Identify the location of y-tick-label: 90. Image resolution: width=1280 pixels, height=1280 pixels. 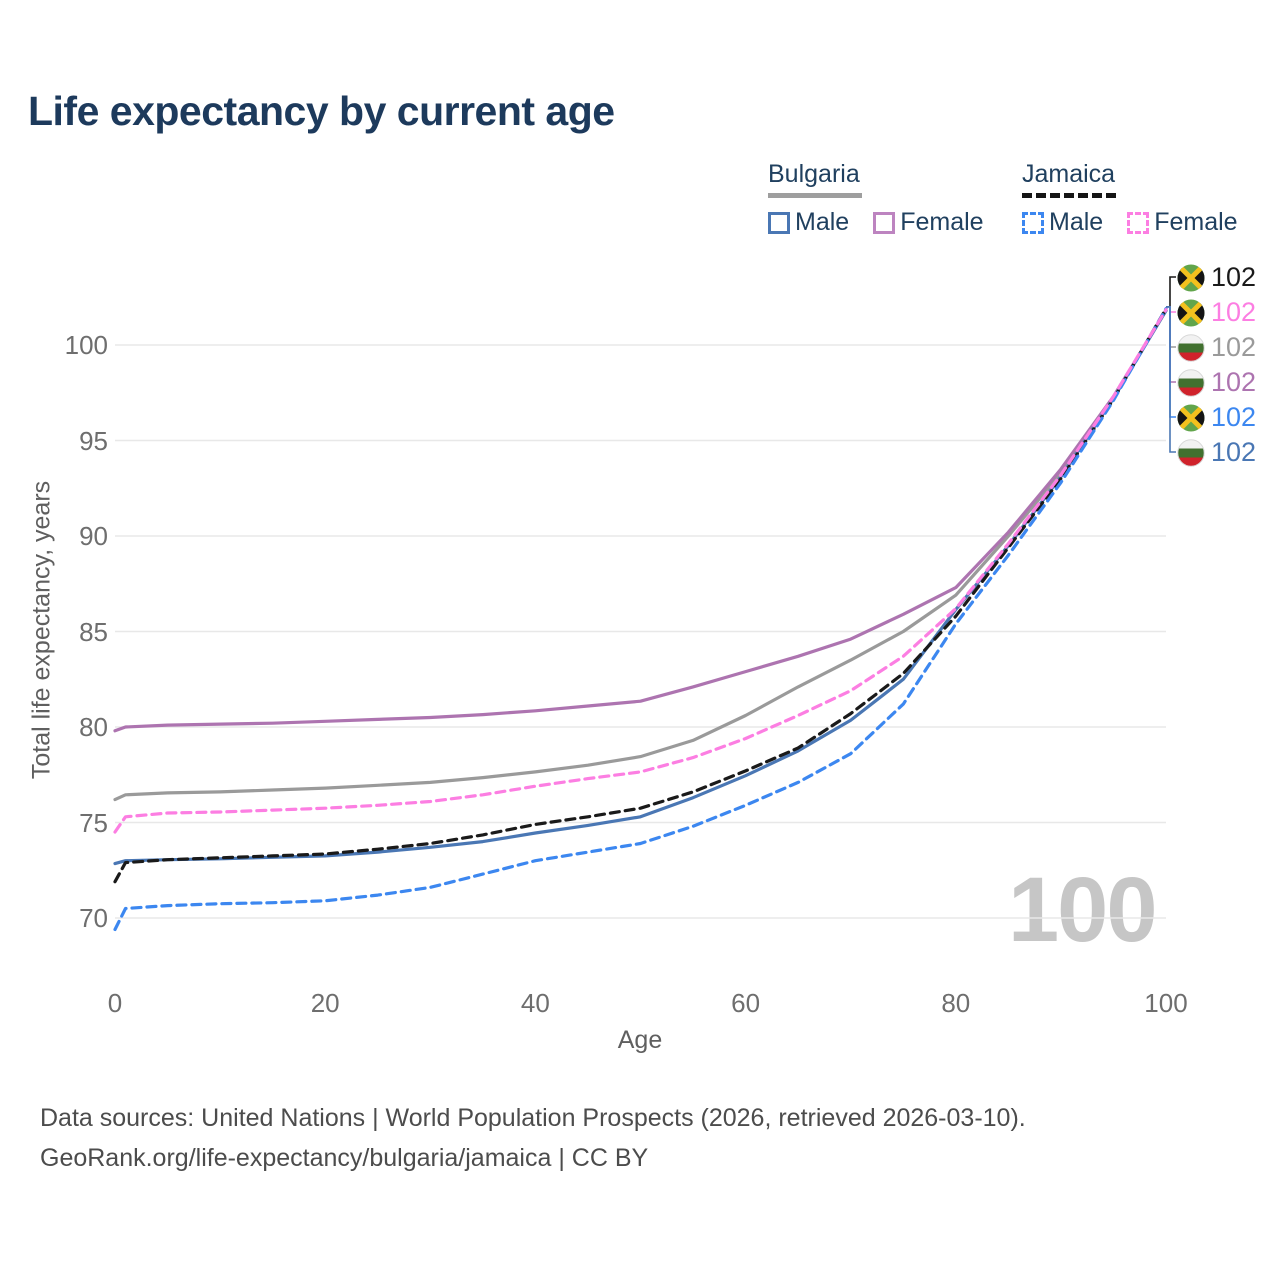
(93, 536).